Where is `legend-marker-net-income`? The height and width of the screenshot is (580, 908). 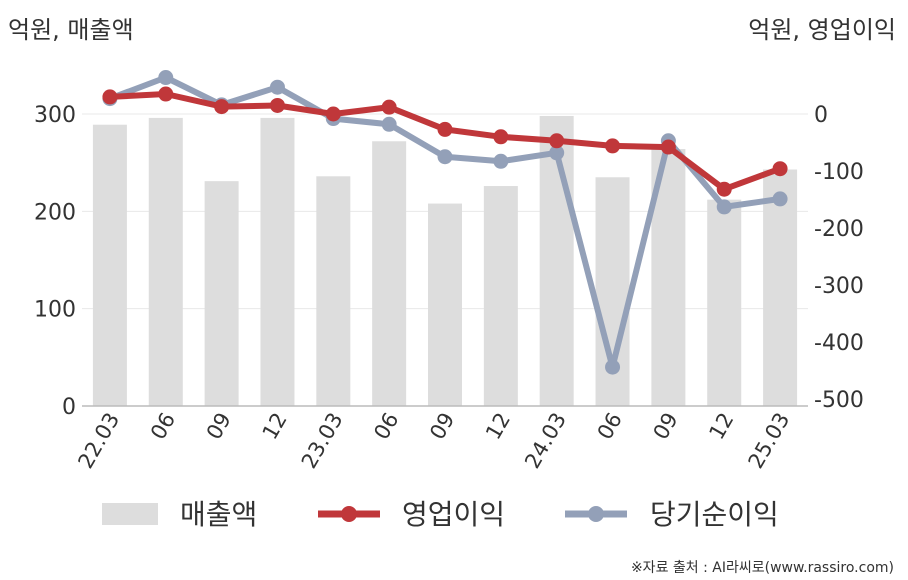
legend-marker-net-income is located at coordinates (596, 514).